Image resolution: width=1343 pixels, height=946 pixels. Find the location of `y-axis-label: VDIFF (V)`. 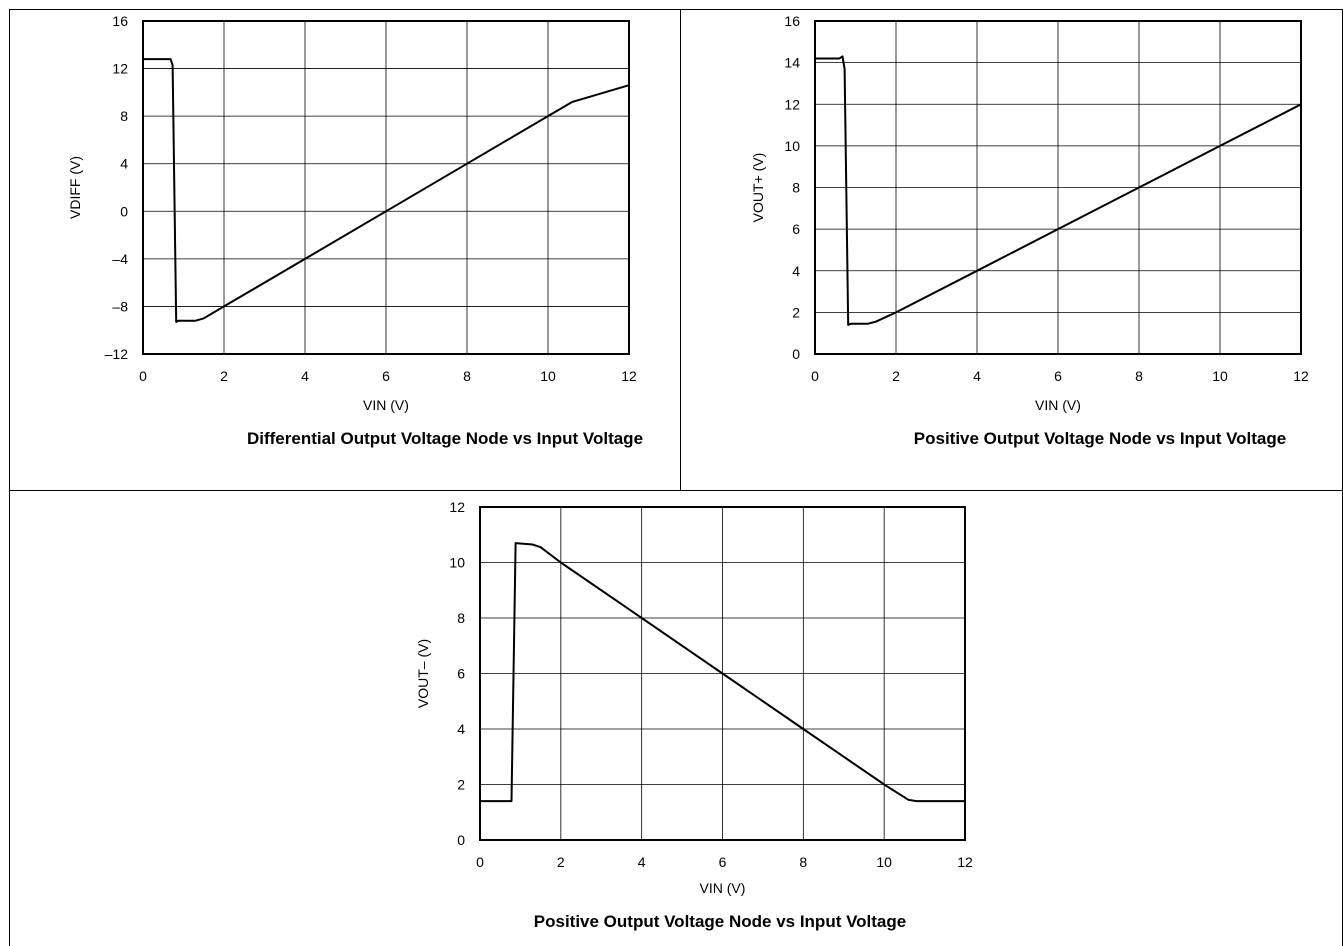

y-axis-label: VDIFF (V) is located at coordinates (75, 187).